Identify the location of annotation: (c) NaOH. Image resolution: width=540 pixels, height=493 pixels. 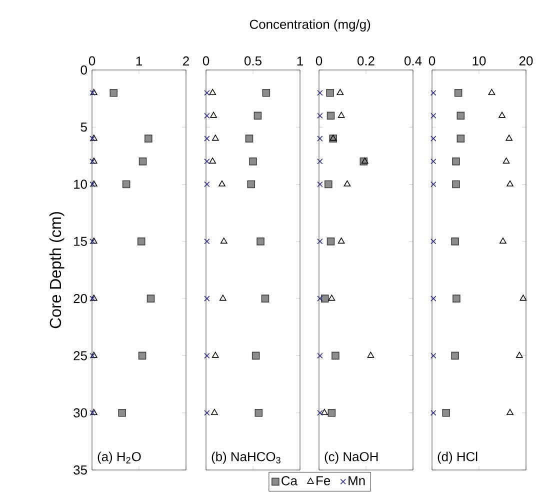
(351, 458).